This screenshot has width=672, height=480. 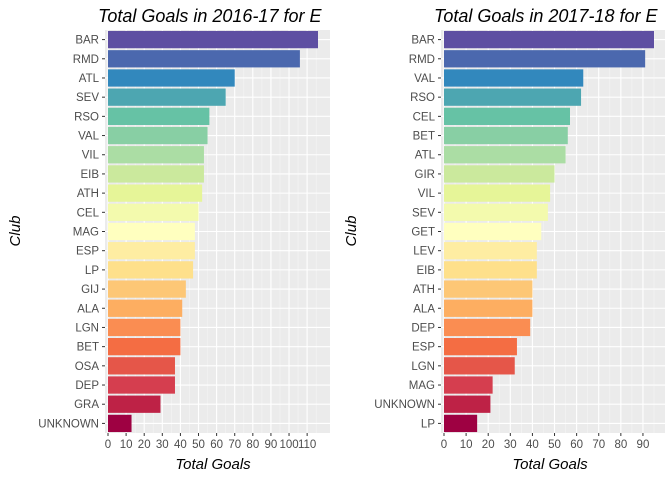 What do you see at coordinates (490, 251) in the screenshot?
I see `bar-lev` at bounding box center [490, 251].